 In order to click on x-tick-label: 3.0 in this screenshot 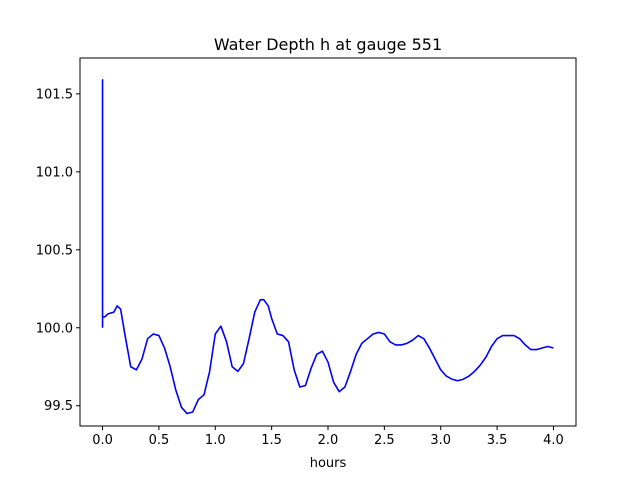, I will do `click(440, 440)`.